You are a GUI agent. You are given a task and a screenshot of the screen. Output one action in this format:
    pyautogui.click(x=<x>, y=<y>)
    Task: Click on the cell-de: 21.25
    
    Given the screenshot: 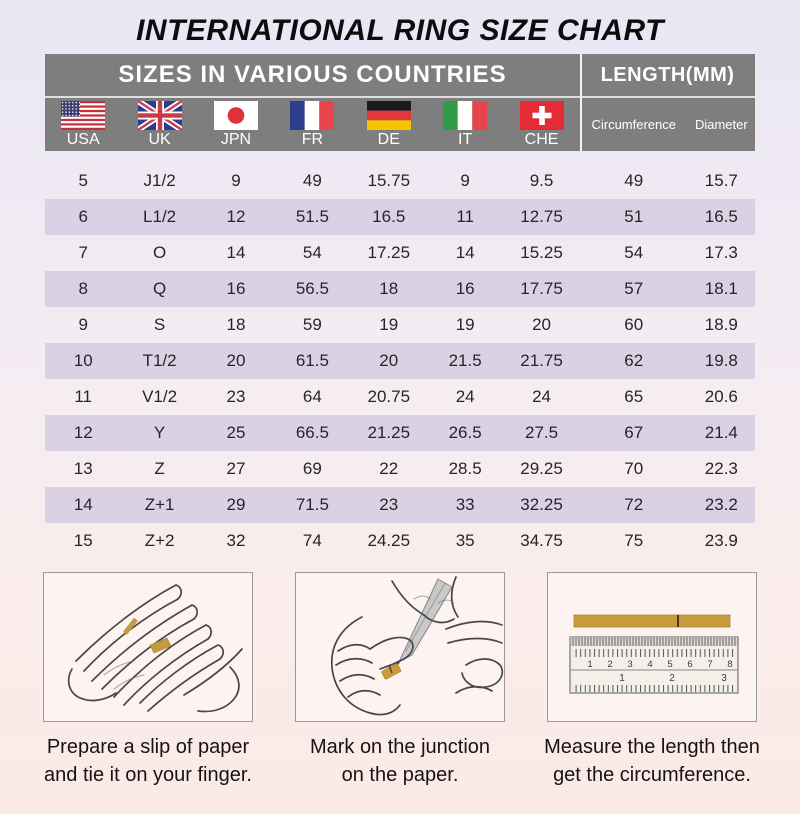 What is the action you would take?
    pyautogui.click(x=389, y=432)
    